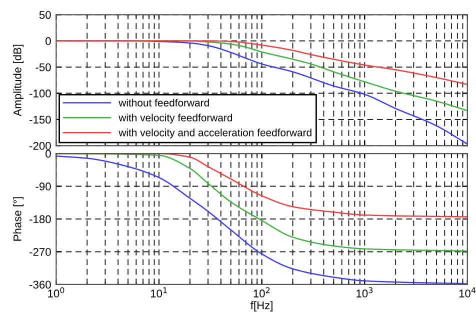  What do you see at coordinates (40, 146) in the screenshot?
I see `y-tick-label: -200` at bounding box center [40, 146].